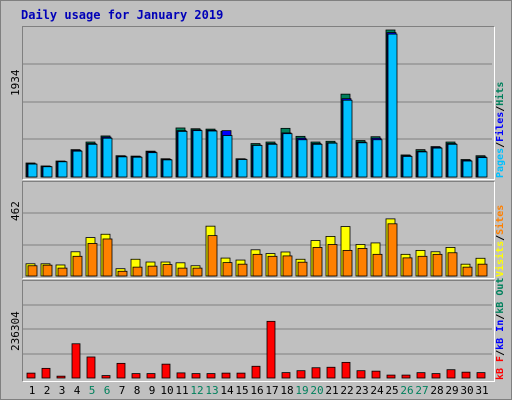 The width and height of the screenshot is (512, 400). Describe the element at coordinates (62, 390) in the screenshot. I see `day-label-3: 3` at that location.